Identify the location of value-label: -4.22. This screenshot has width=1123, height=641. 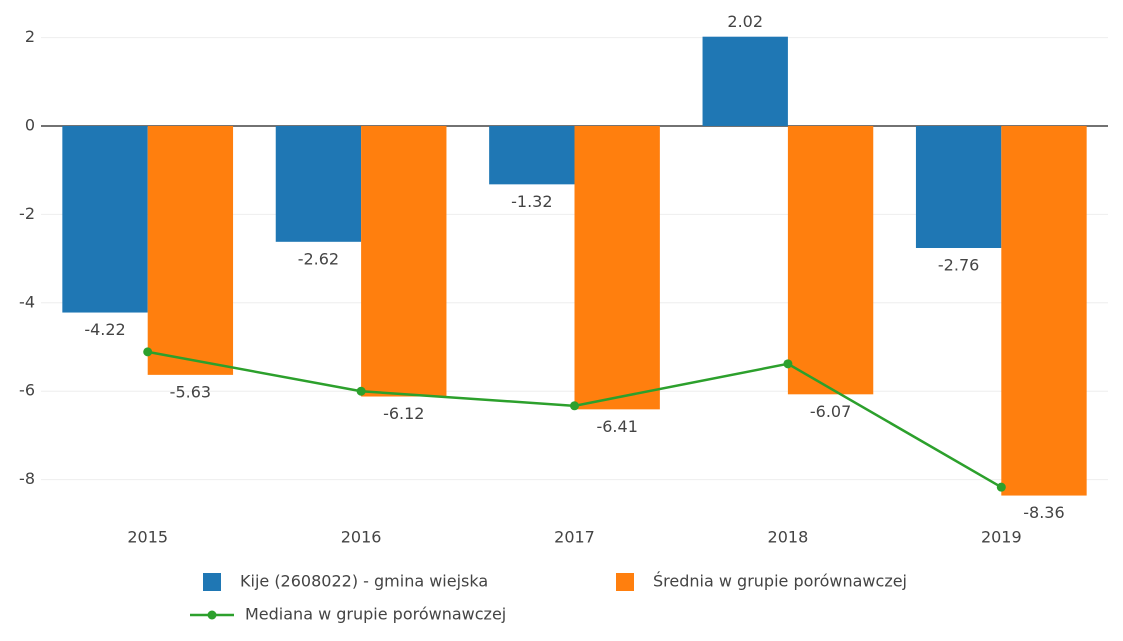
(104, 329).